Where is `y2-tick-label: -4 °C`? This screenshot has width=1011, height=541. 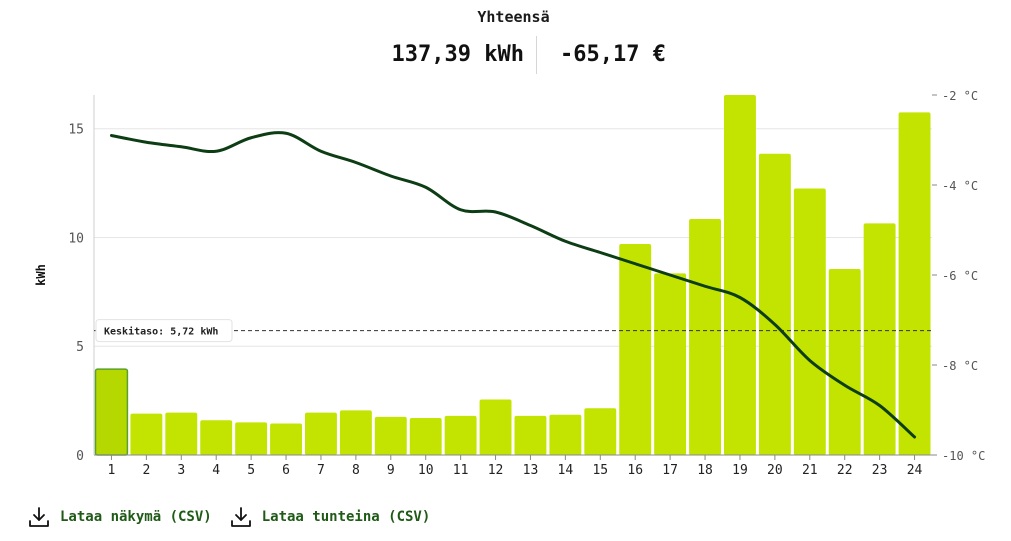 y2-tick-label: -4 °C is located at coordinates (960, 186).